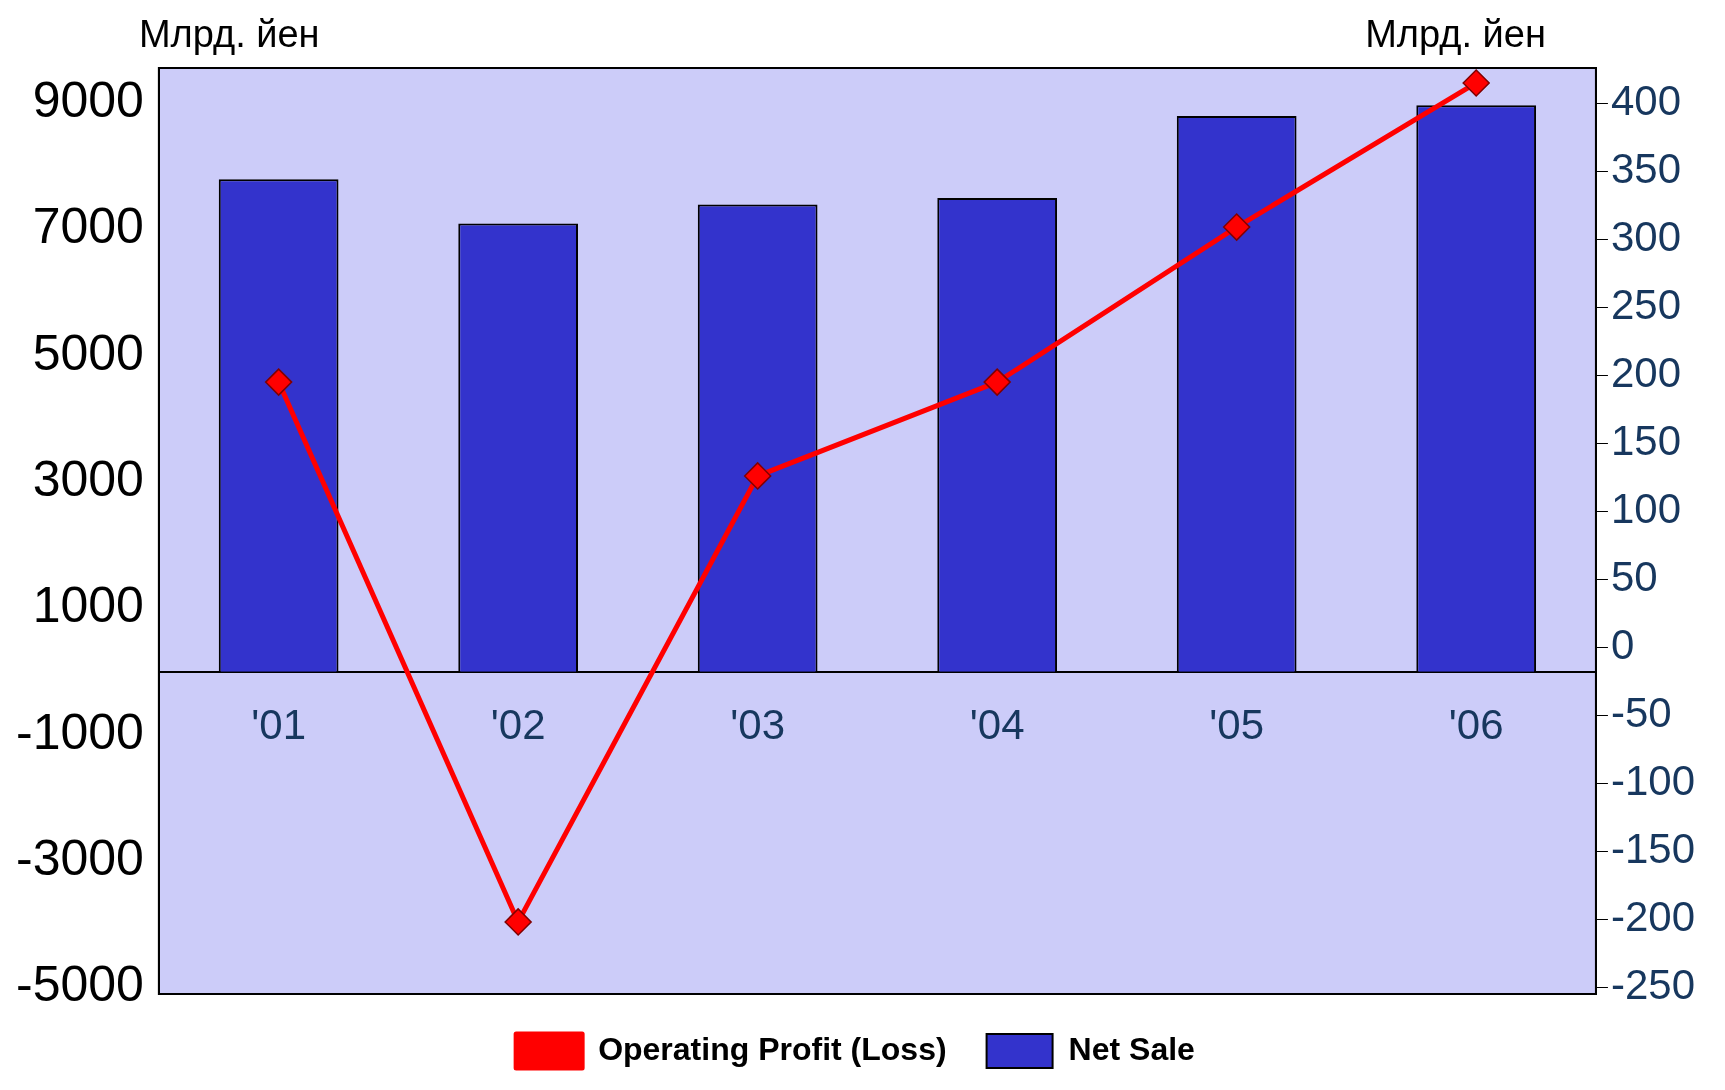 The image size is (1725, 1090). What do you see at coordinates (1455, 34) in the screenshot?
I see `y2-axis-title: Млрд. йен` at bounding box center [1455, 34].